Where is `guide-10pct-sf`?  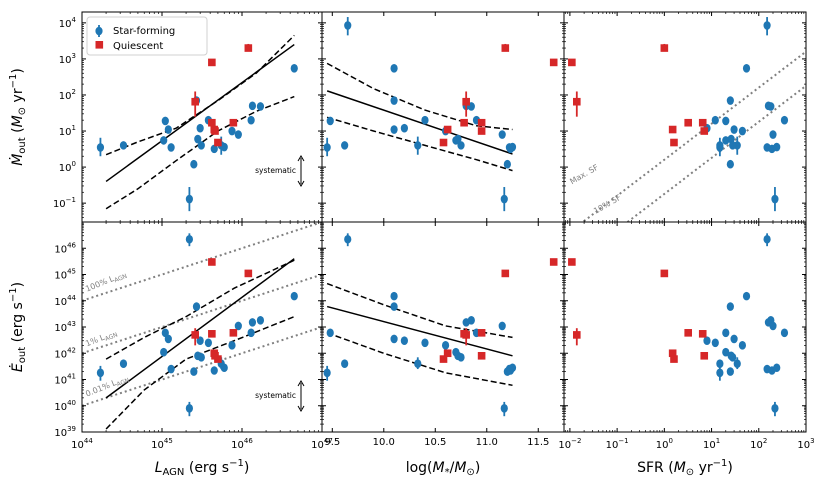 guide-10pct-sf is located at coordinates (715, 153).